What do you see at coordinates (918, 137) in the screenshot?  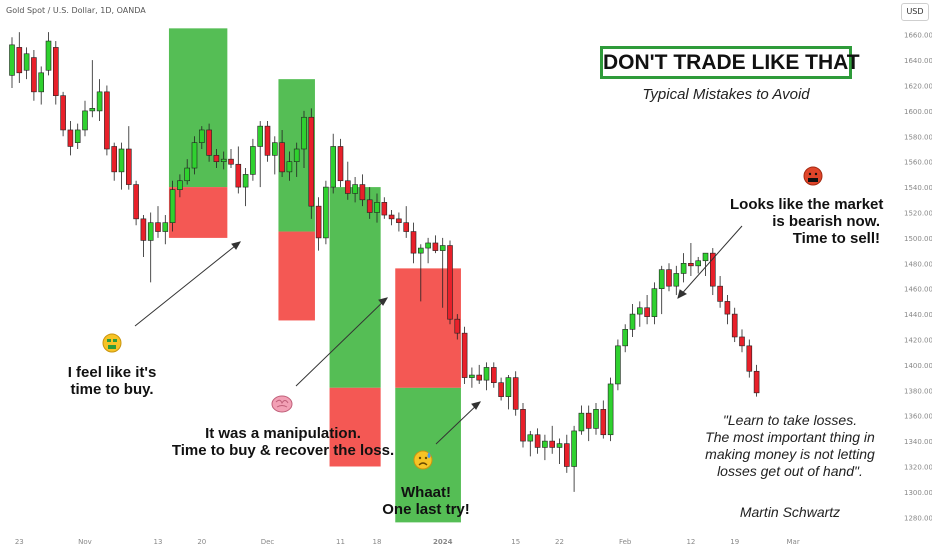 I see `price-tick-1580: 1580.000` at bounding box center [918, 137].